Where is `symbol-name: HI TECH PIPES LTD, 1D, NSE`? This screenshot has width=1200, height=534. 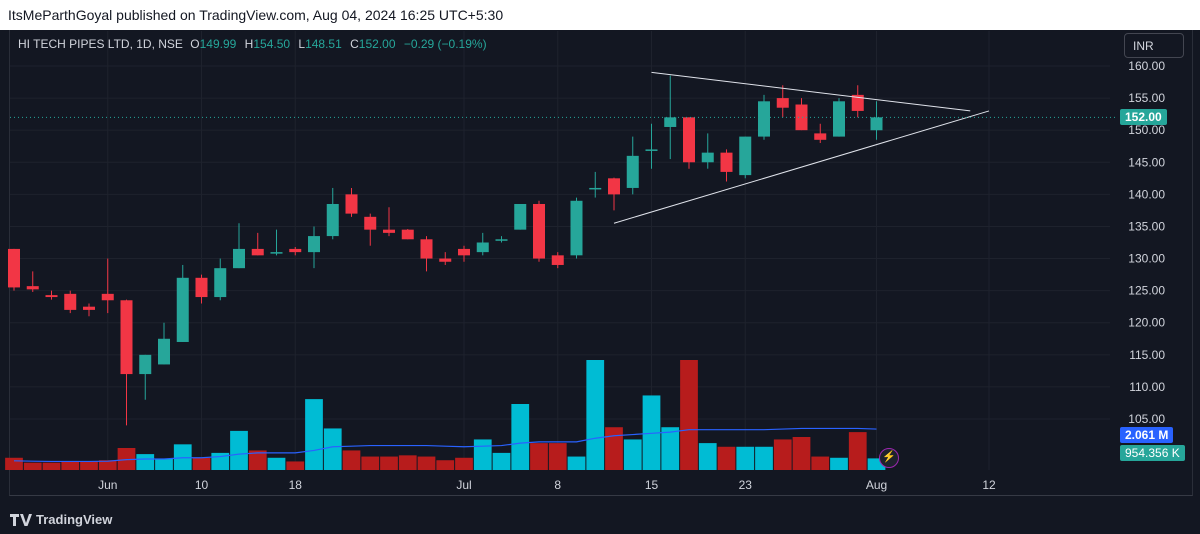 symbol-name: HI TECH PIPES LTD, 1D, NSE is located at coordinates (100, 44).